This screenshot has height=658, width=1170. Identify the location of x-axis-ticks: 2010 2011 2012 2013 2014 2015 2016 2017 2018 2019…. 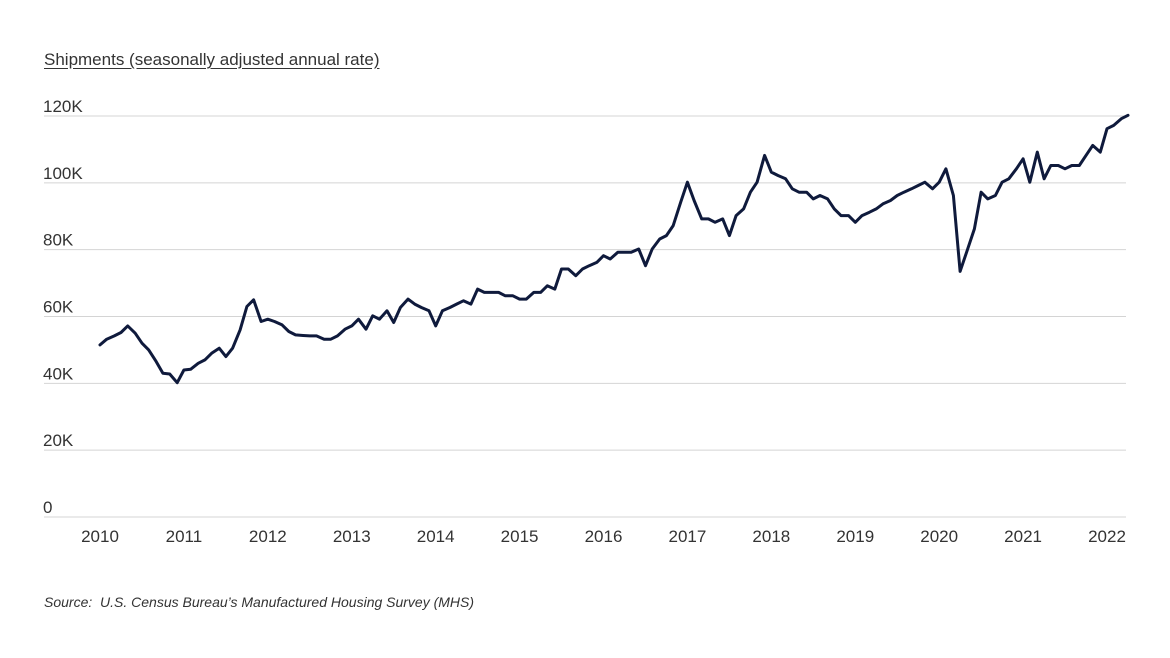
(603, 536).